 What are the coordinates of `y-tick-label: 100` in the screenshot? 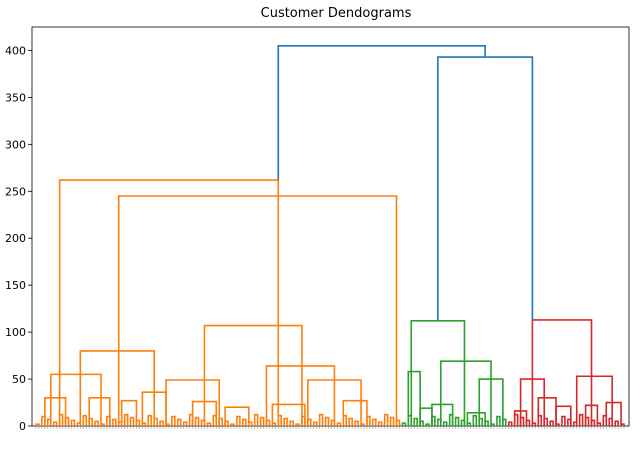 It's located at (15, 332).